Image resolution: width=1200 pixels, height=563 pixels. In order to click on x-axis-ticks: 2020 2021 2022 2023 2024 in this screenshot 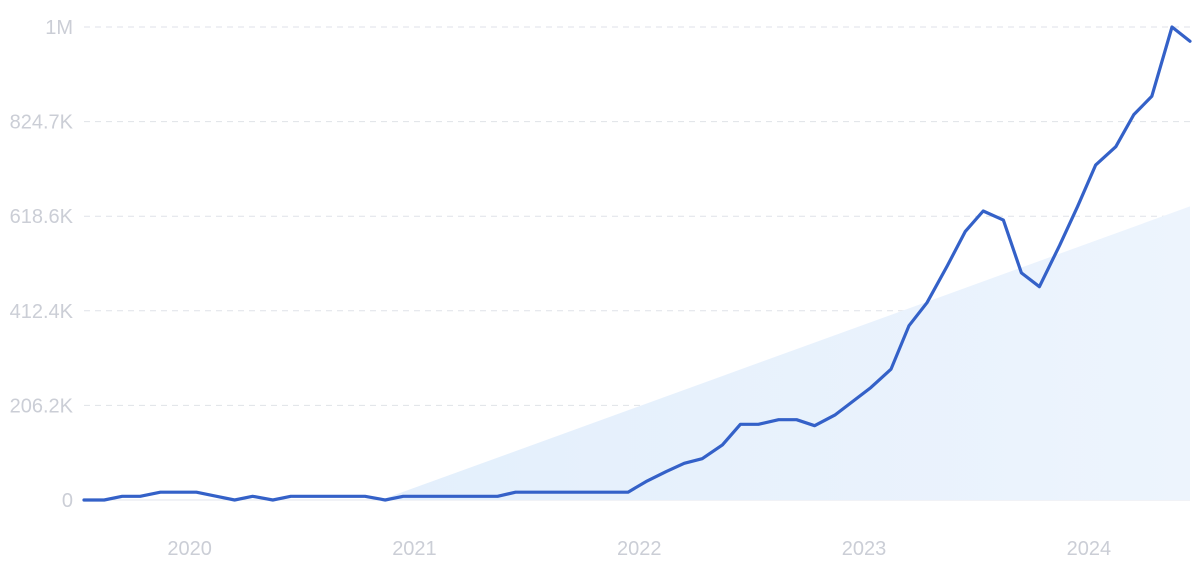, I will do `click(639, 549)`.